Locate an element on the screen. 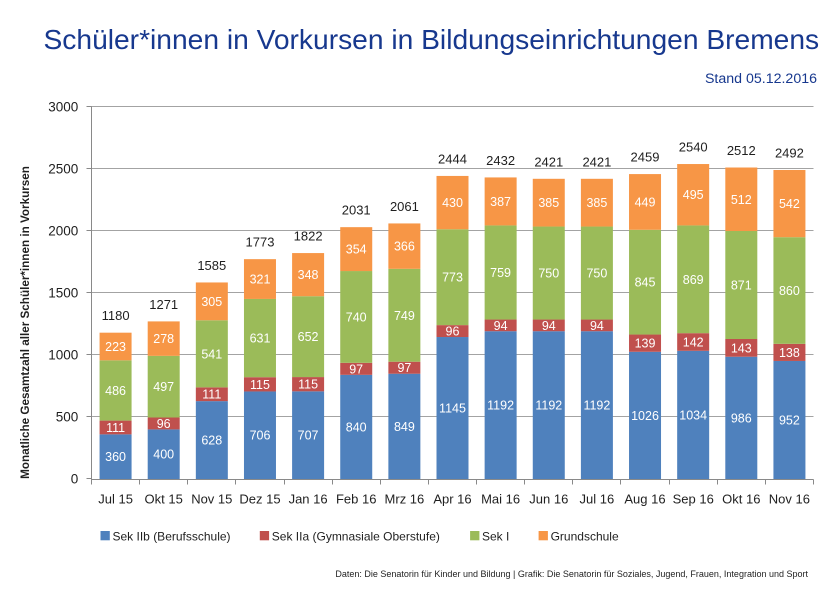 The image size is (840, 606). svg-text: 512 is located at coordinates (741, 200).